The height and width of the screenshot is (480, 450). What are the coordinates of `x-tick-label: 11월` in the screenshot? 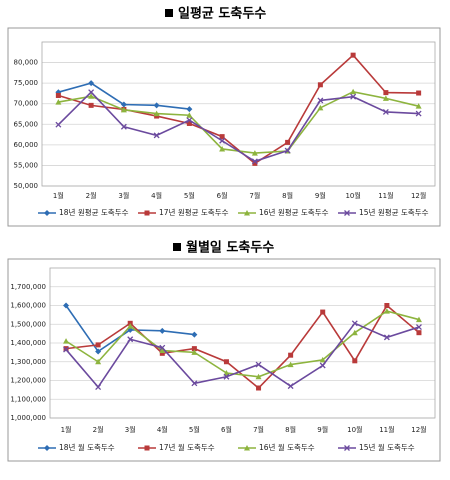 It's located at (386, 429).